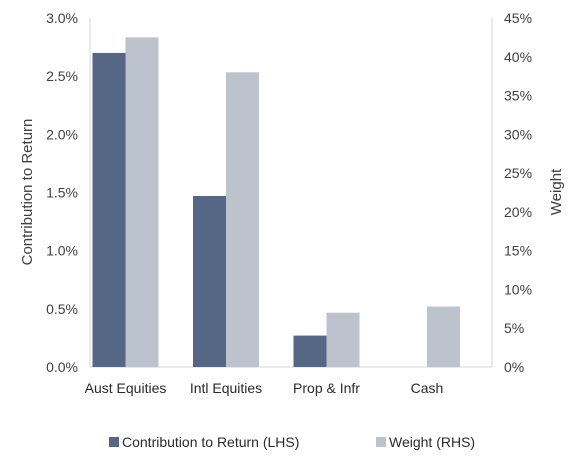 This screenshot has height=470, width=577. I want to click on left-tick-label: 0.0%, so click(62, 367).